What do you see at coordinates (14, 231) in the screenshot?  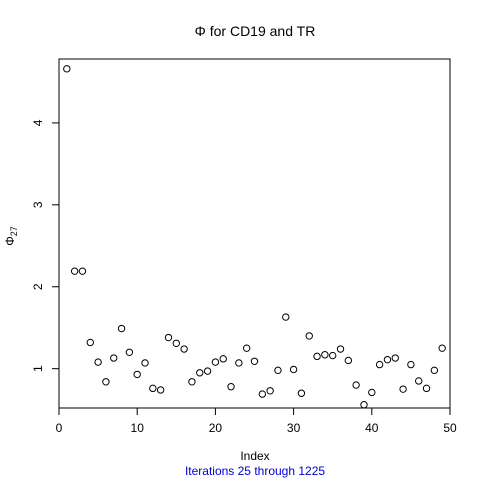 I see `y-axis-label-sub: 27` at bounding box center [14, 231].